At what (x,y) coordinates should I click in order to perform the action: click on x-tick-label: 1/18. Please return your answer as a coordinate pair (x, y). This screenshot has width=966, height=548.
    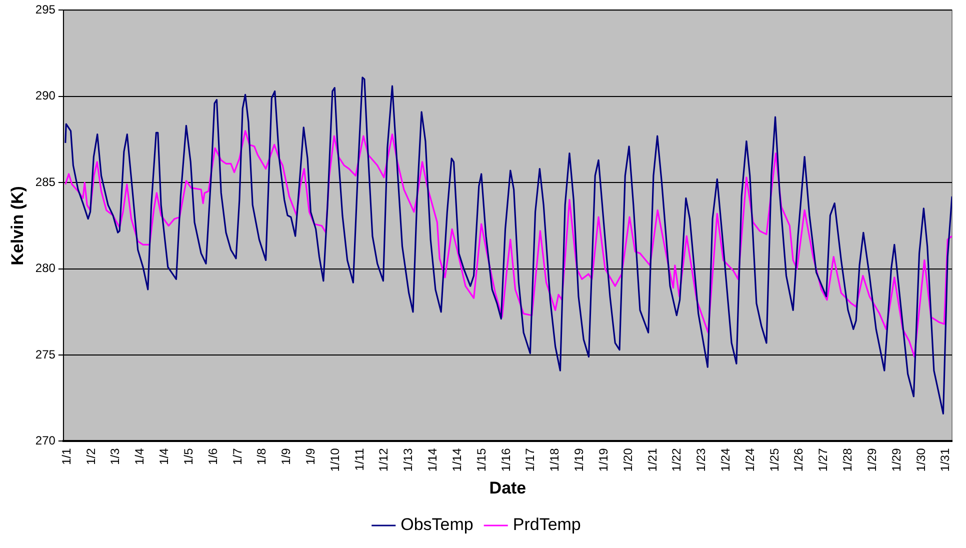
    Looking at the image, I should click on (555, 460).